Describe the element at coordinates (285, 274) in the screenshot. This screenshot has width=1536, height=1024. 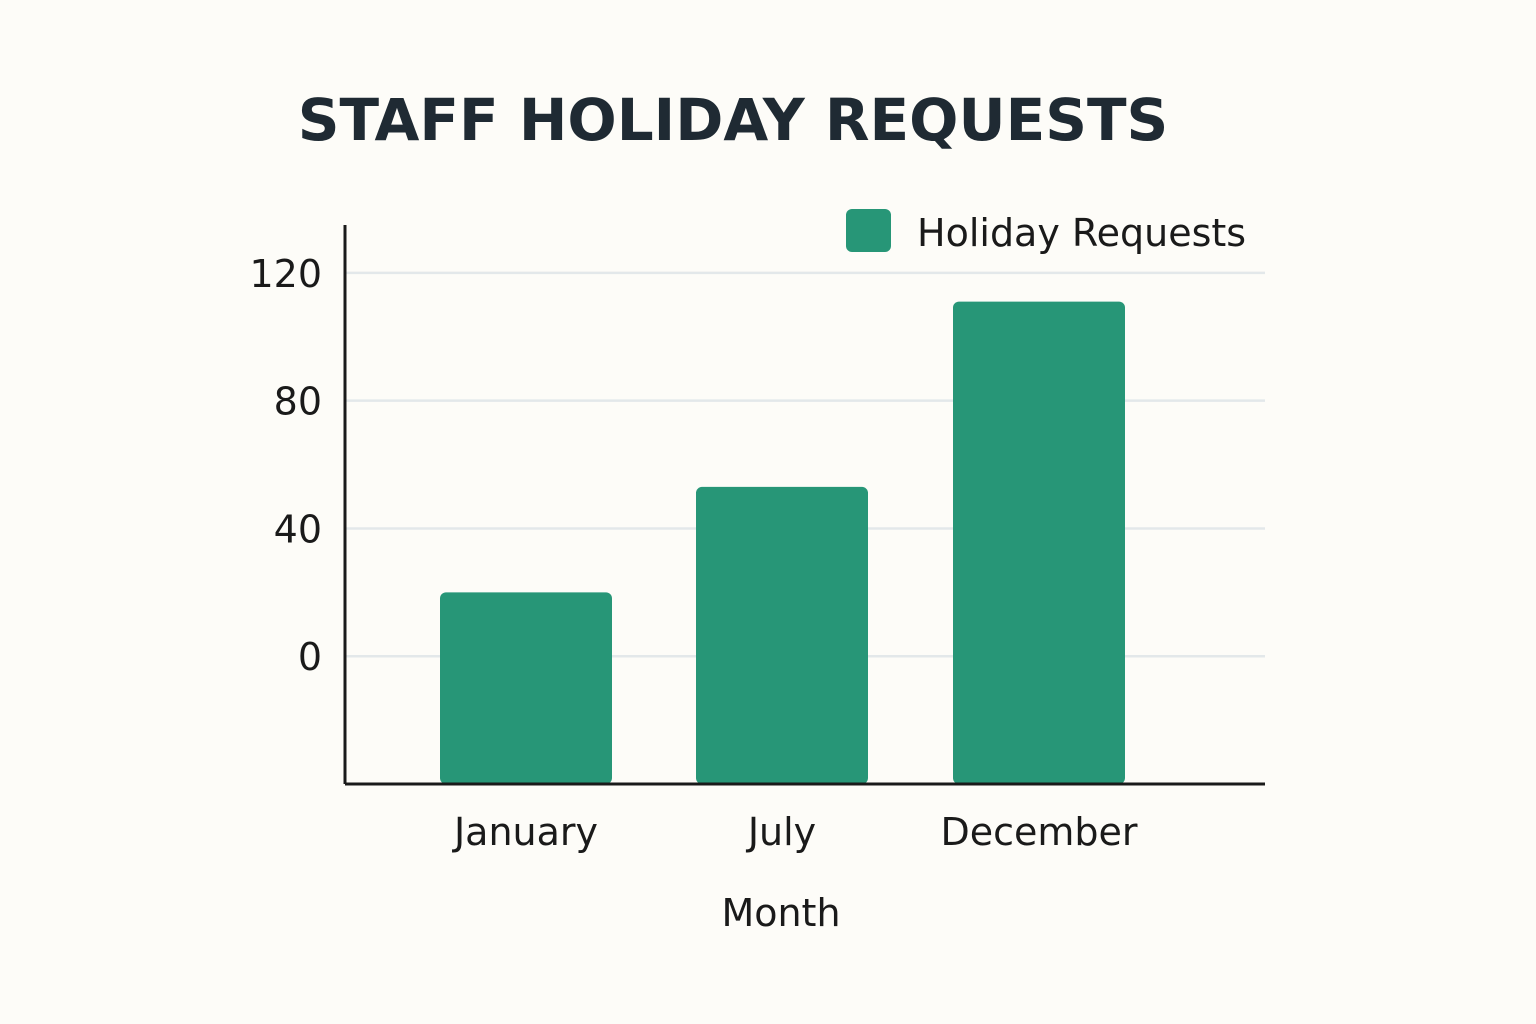
I see `y-tick-label-3: 120` at that location.